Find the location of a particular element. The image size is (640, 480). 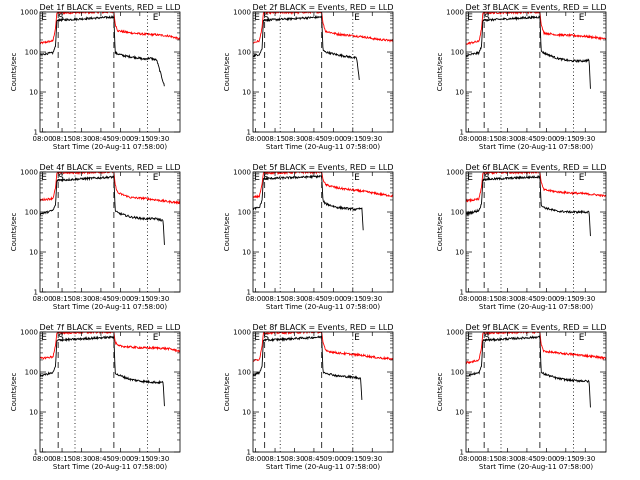

panel-title: Det 7f BLACK = Events, RED = LLD is located at coordinates (109, 327).